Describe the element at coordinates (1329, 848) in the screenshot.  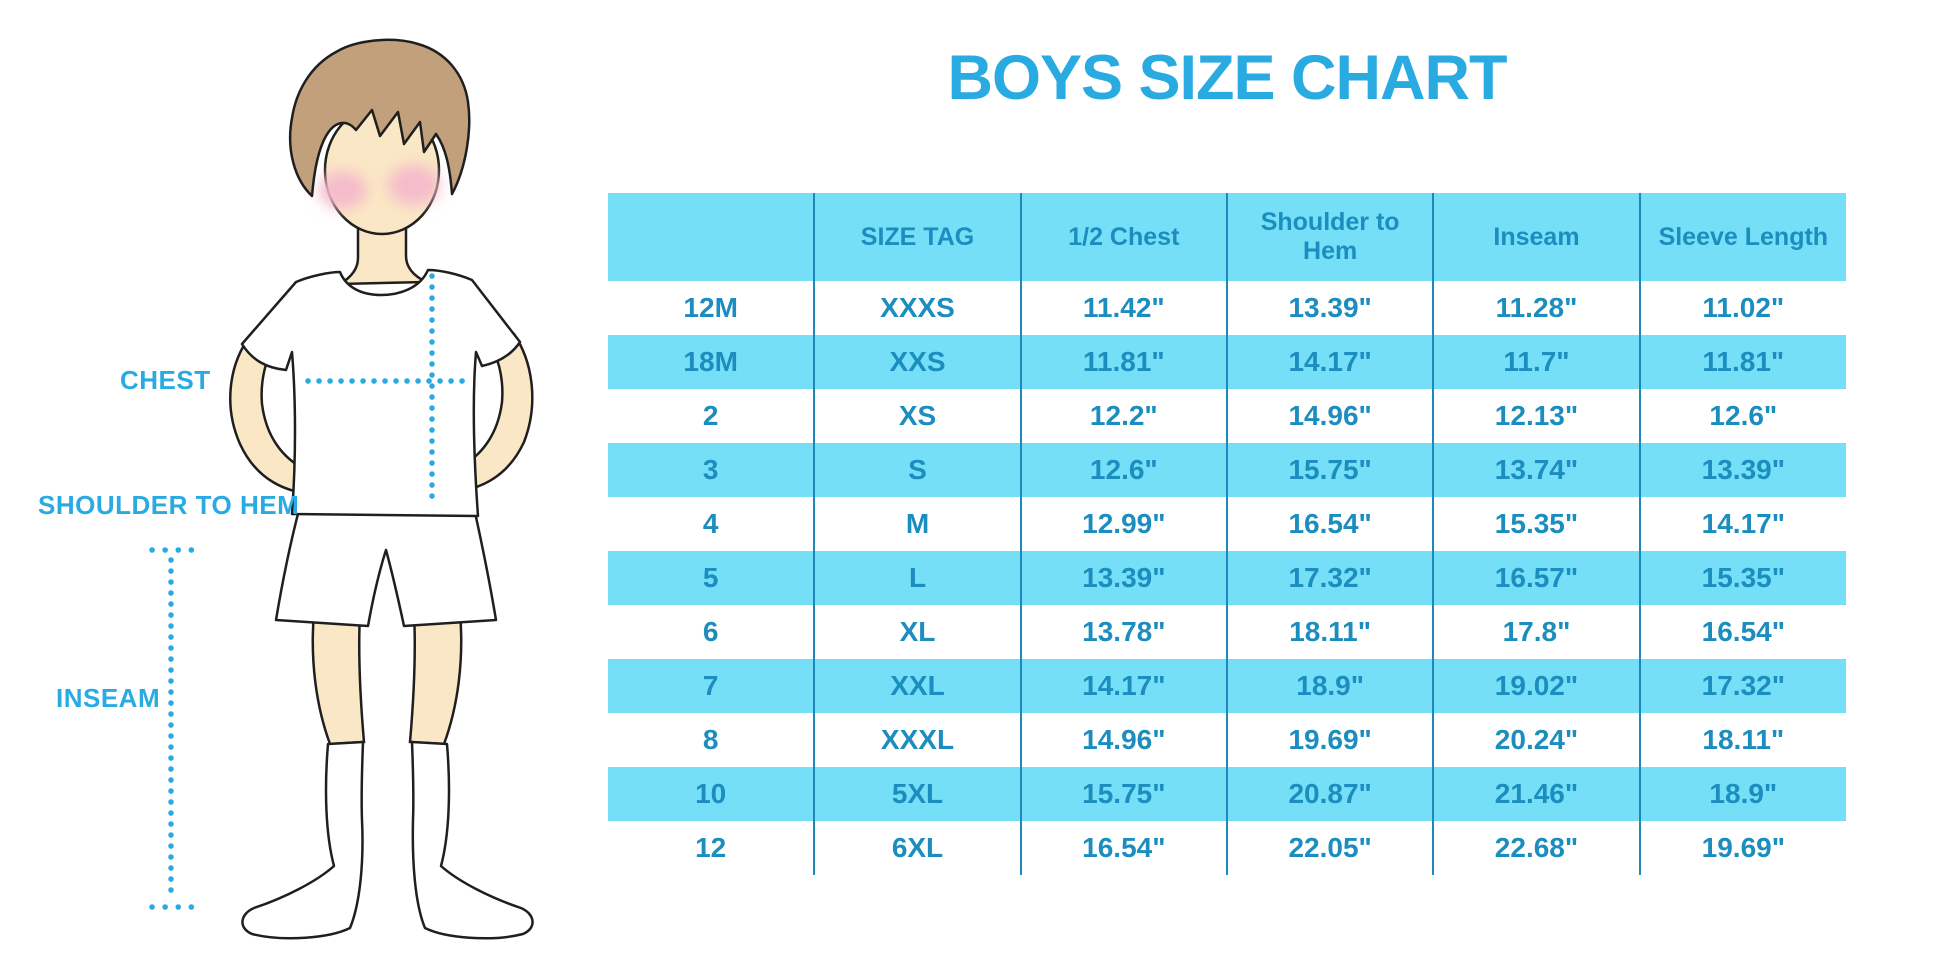
I see `measurement-cell: 22.05"` at that location.